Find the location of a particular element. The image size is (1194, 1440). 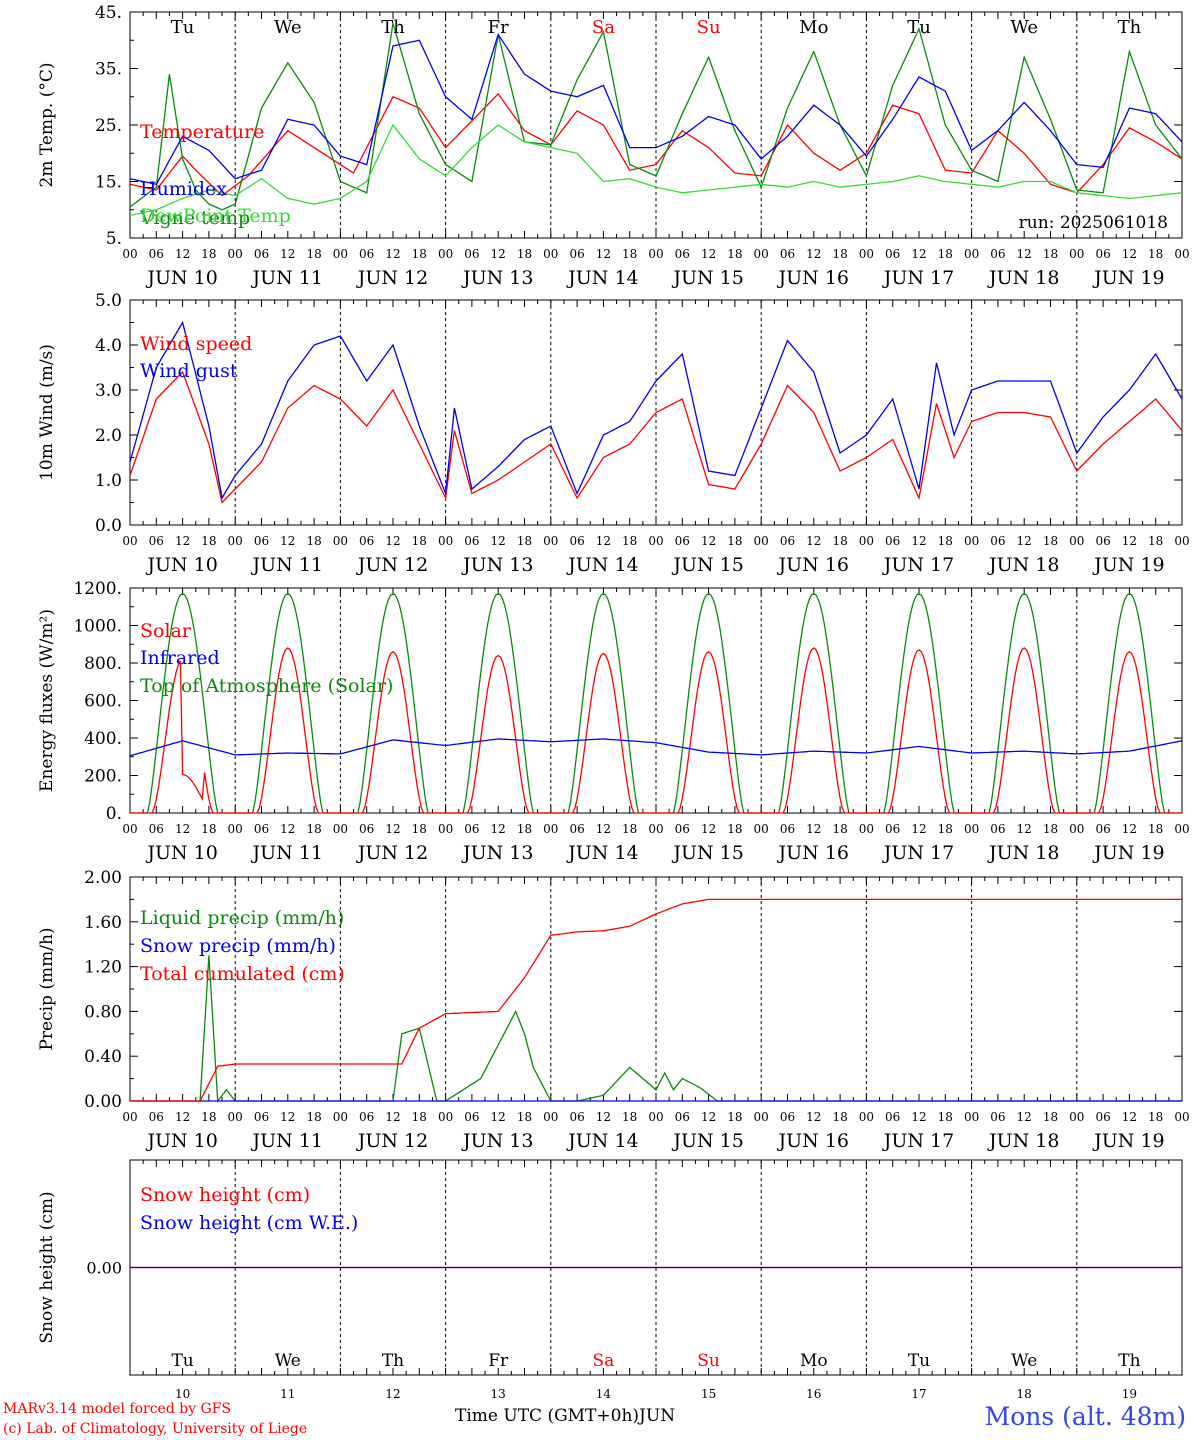

series-wind-gust is located at coordinates (656, 410).